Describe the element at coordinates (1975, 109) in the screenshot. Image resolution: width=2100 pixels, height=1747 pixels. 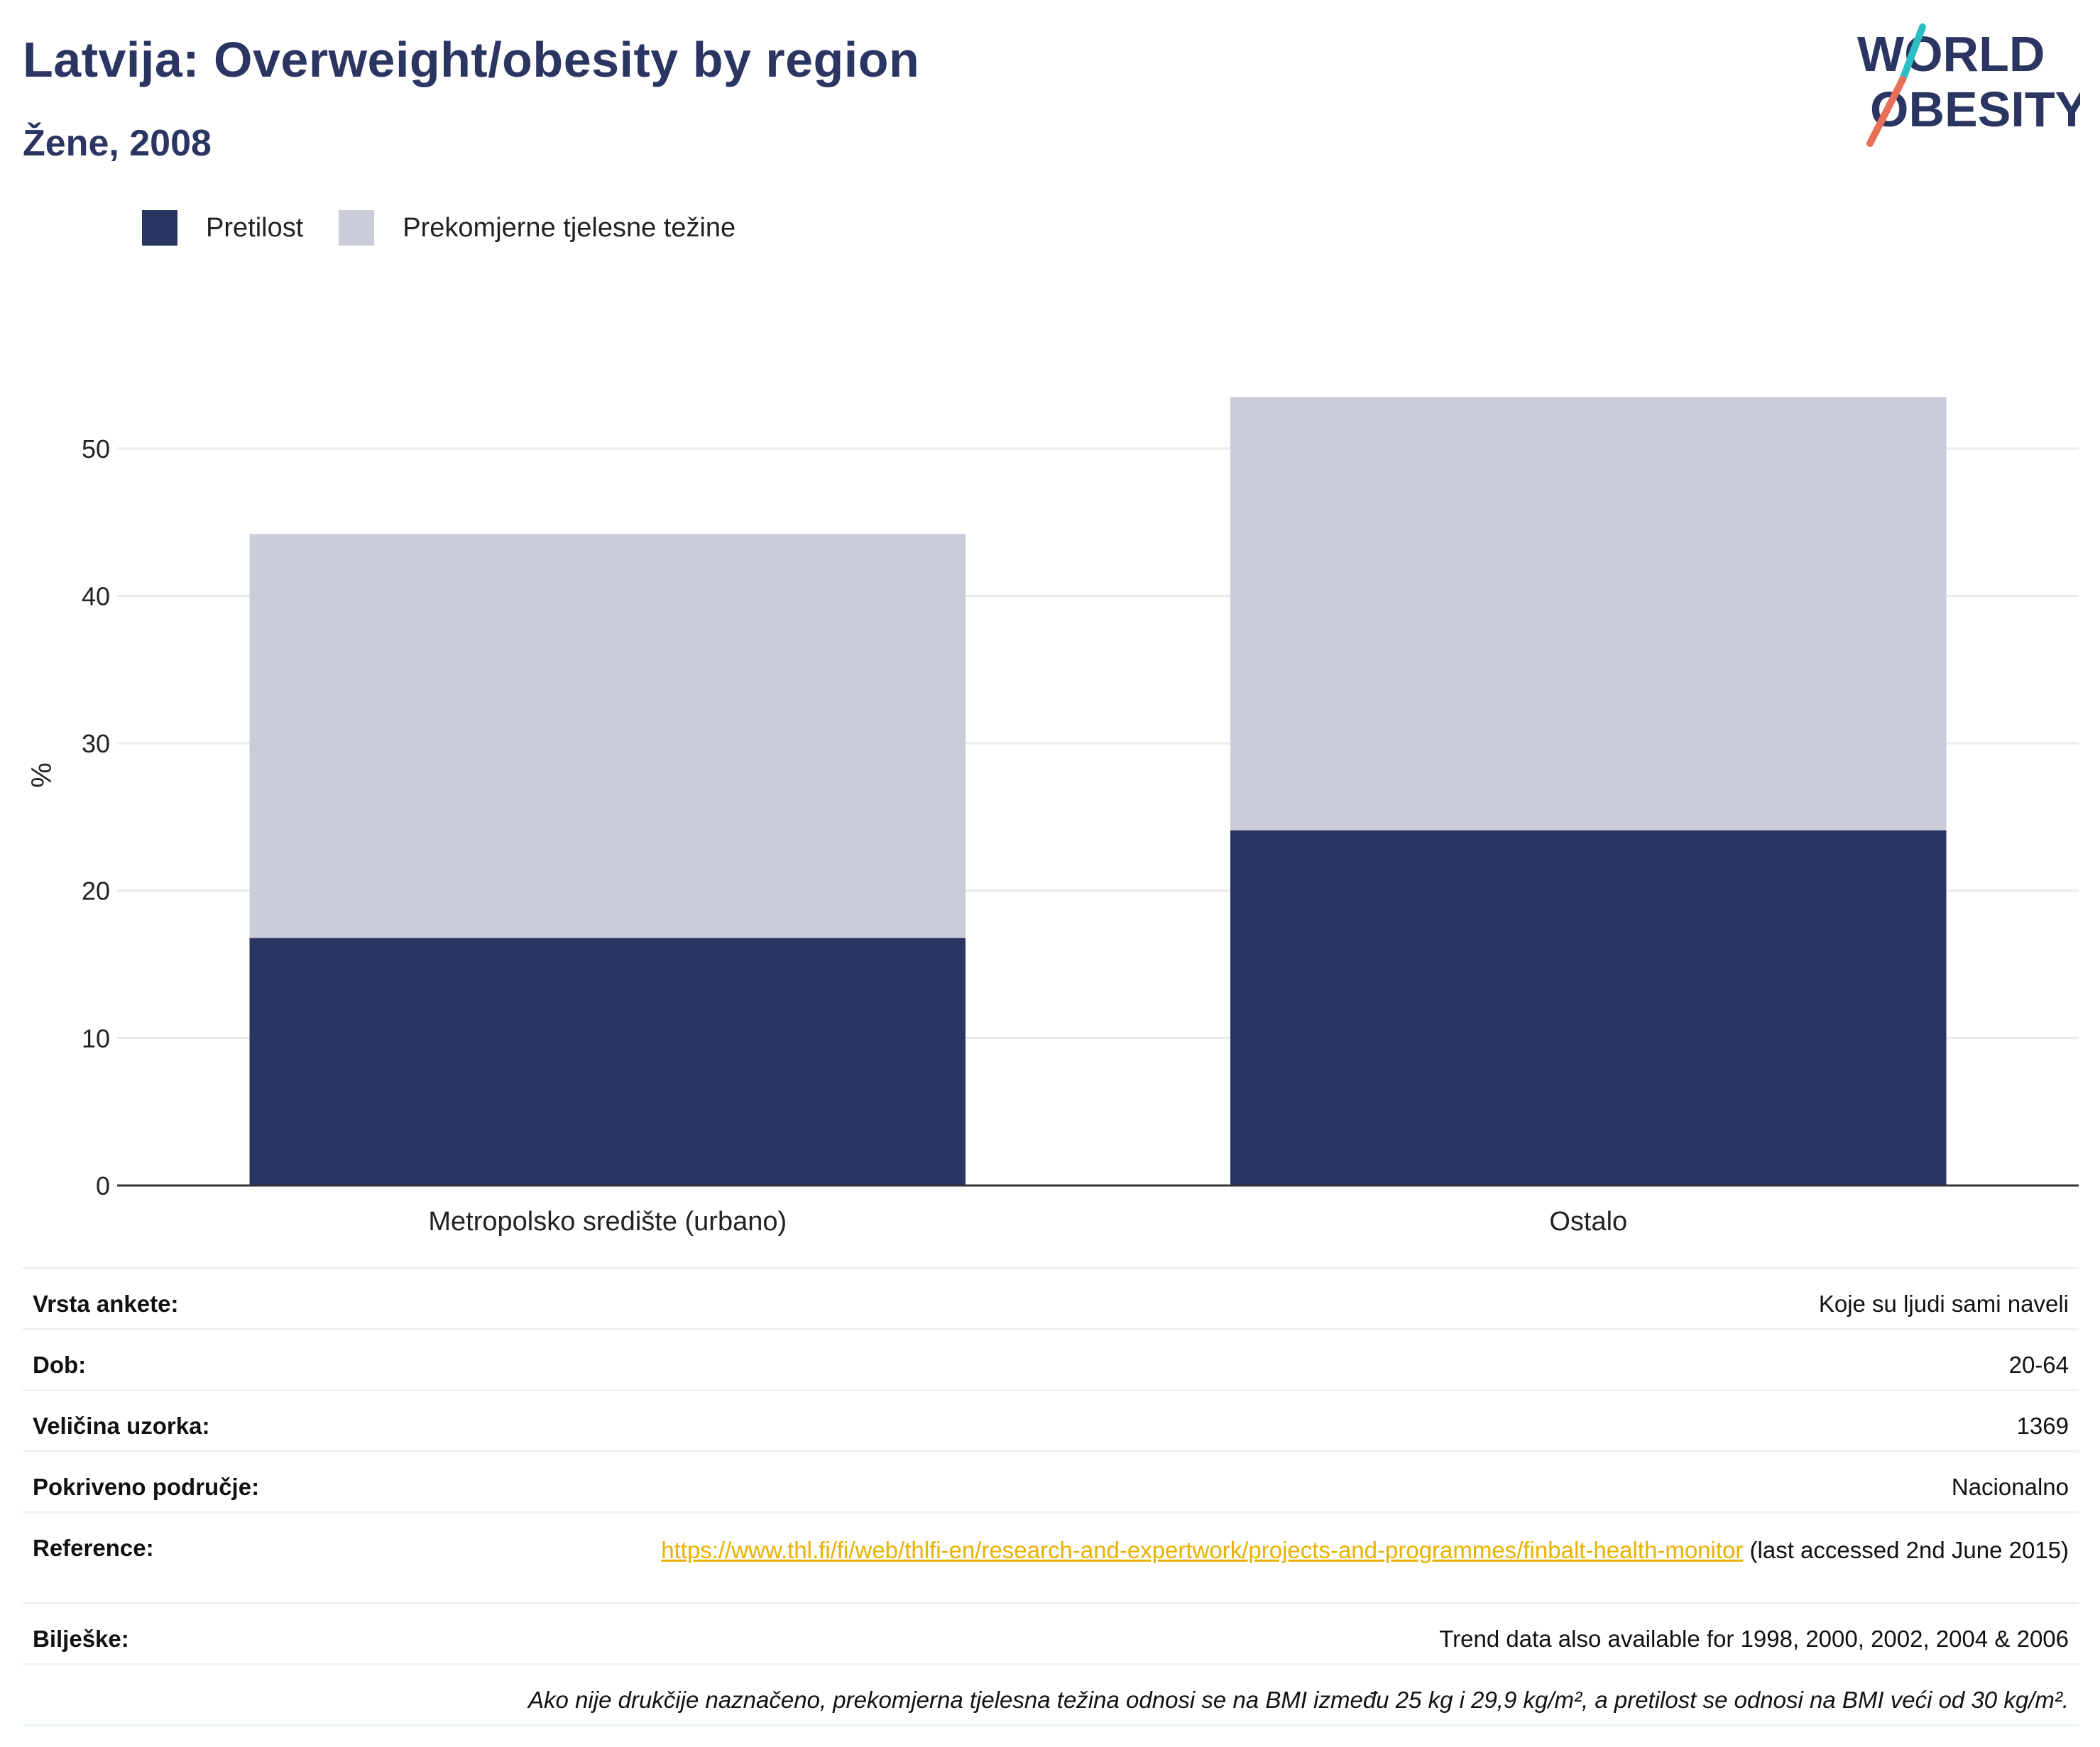
I see `logo-line2: OBESITY` at that location.